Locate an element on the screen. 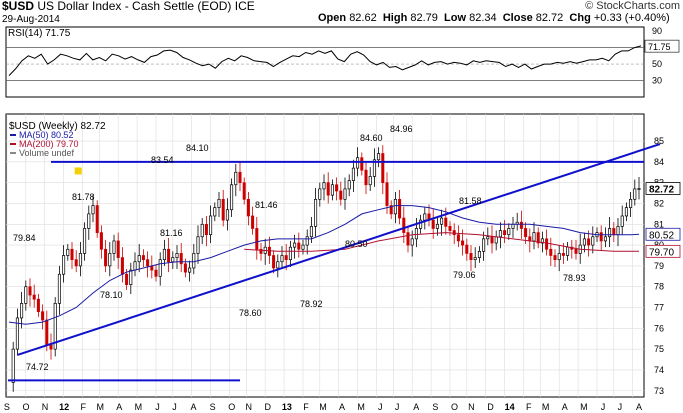 The width and height of the screenshot is (683, 413). stockcharts-watermark: © StockCharts.com is located at coordinates (632, 6).